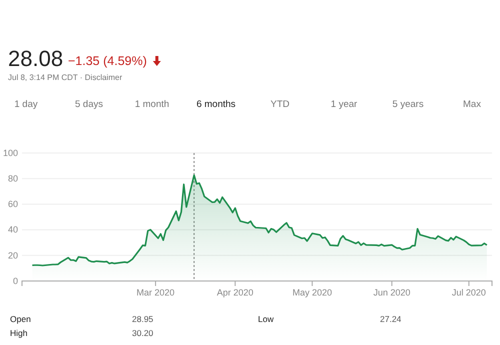  Describe the element at coordinates (13, 204) in the screenshot. I see `y-tick-label: 60` at that location.